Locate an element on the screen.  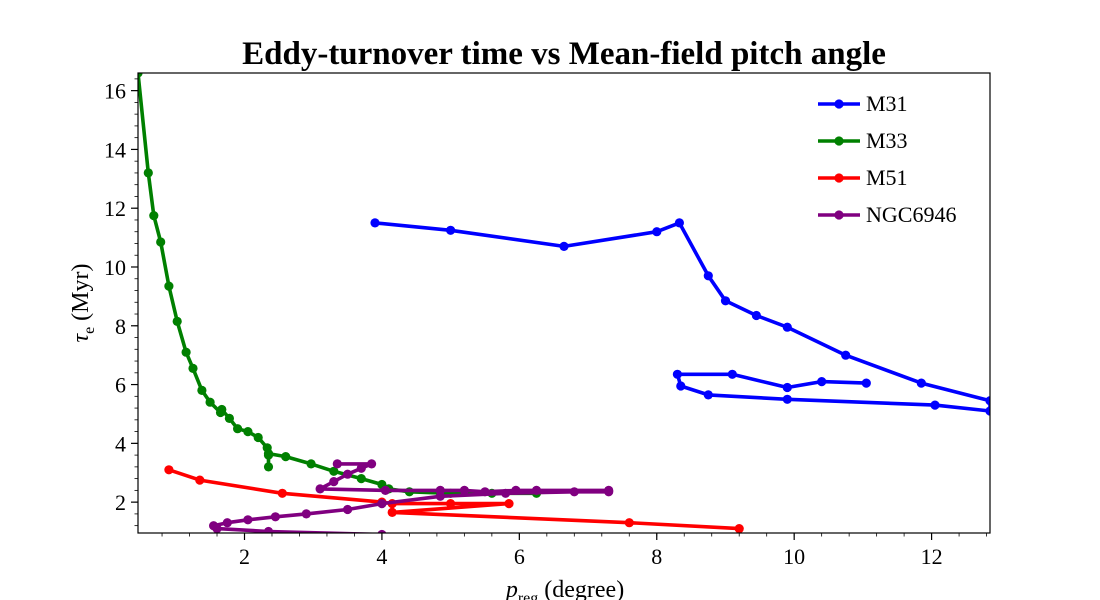
series-line-ngc6946 is located at coordinates (411, 497).